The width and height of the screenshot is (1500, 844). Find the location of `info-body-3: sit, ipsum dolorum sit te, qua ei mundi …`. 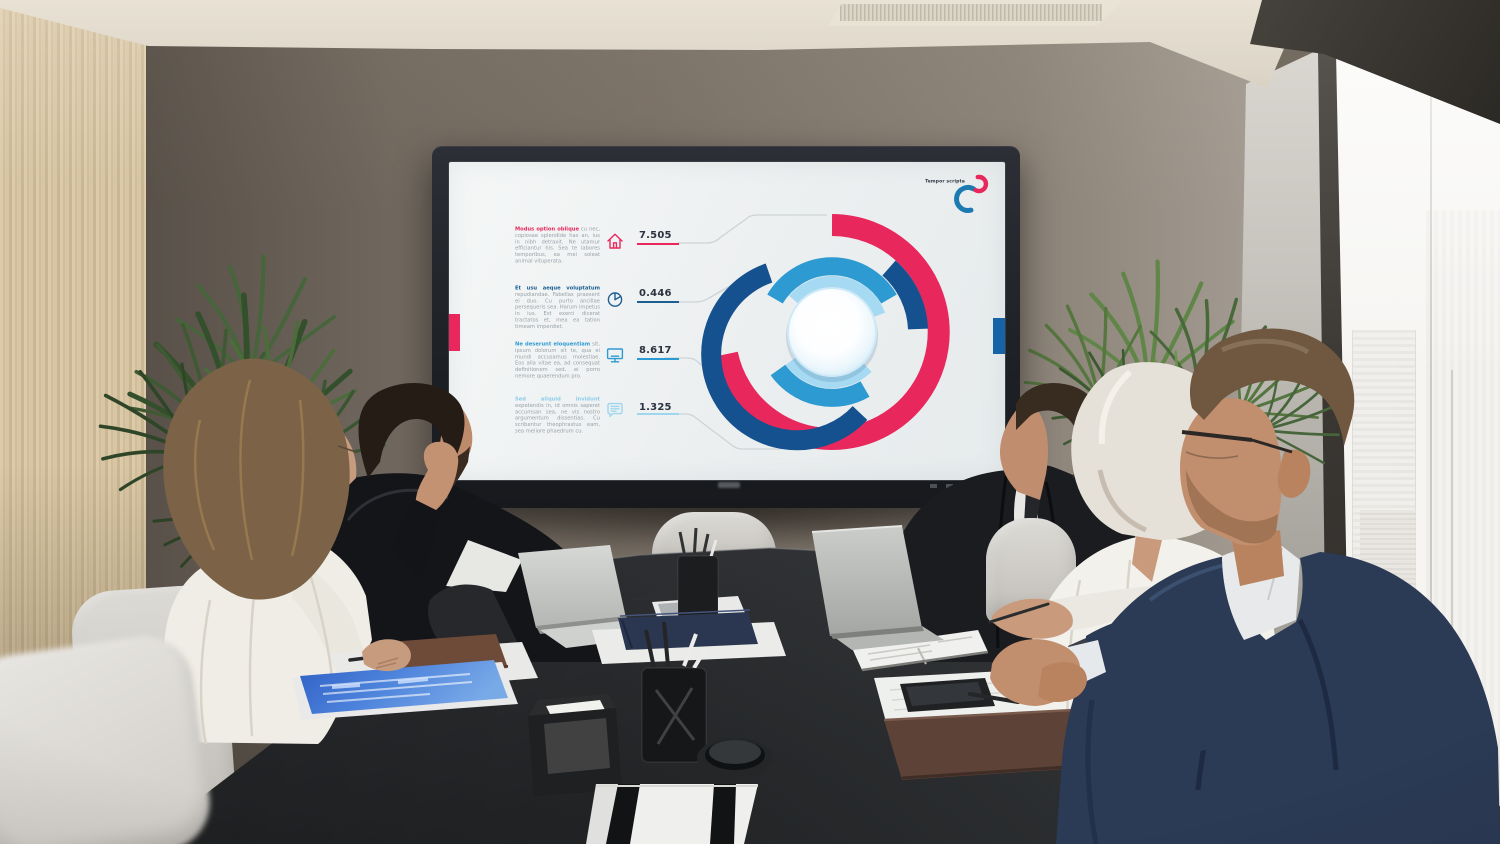

info-body-3: sit, ipsum dolorum sit te, qua ei mundi … is located at coordinates (558, 360).